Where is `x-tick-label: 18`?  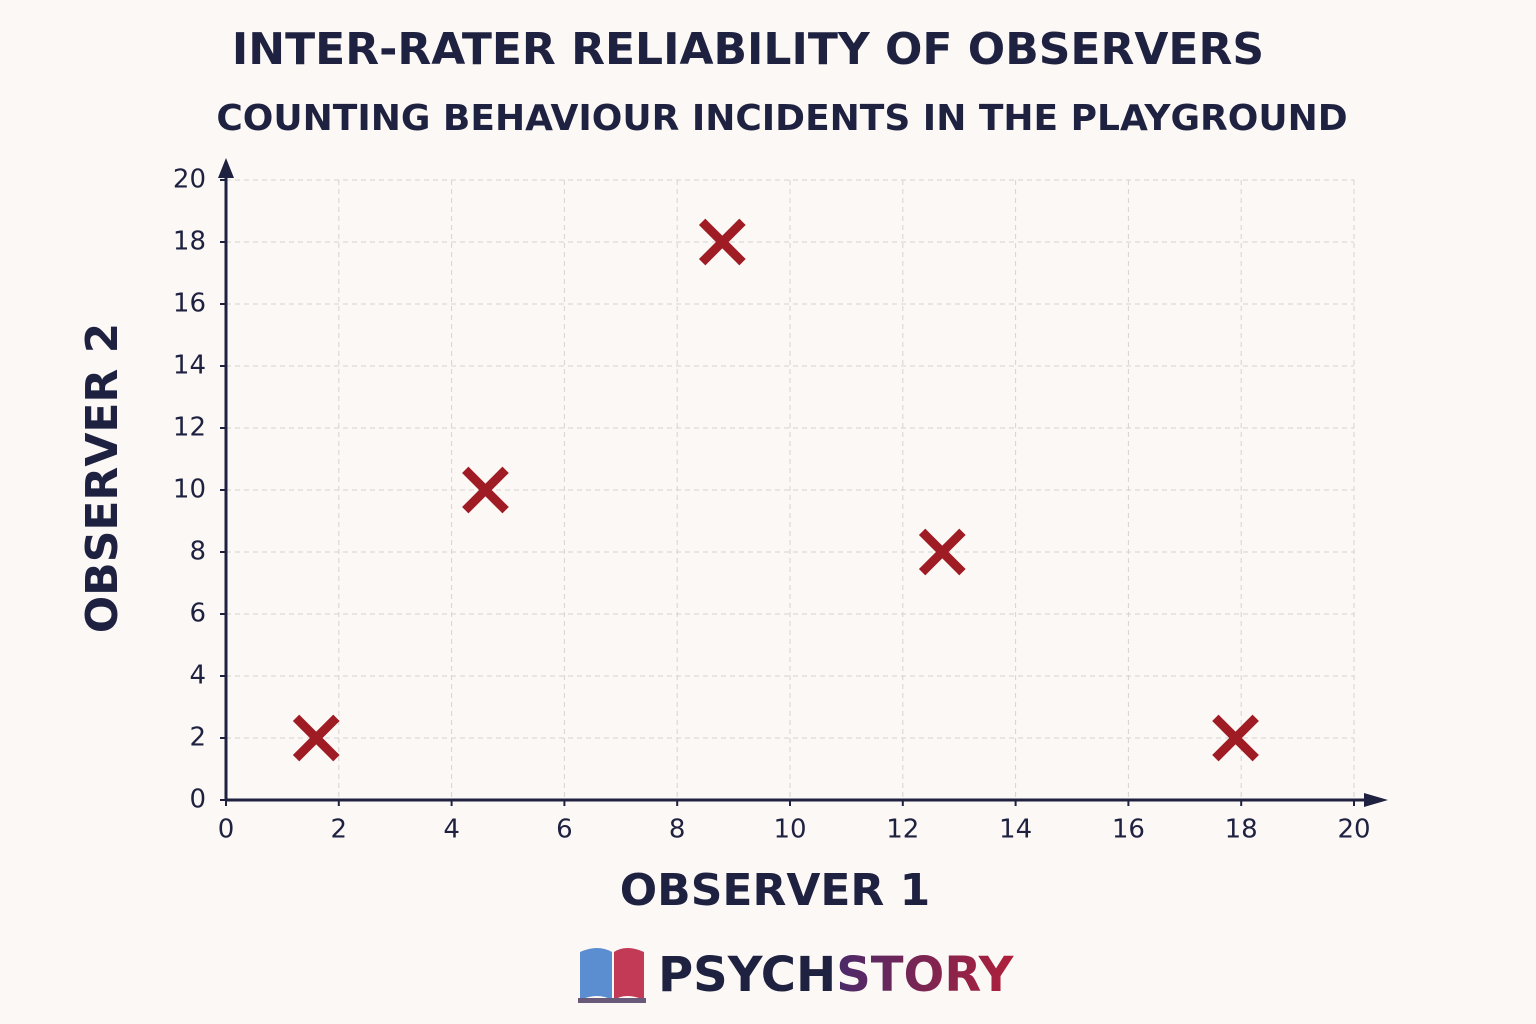 x-tick-label: 18 is located at coordinates (1241, 830).